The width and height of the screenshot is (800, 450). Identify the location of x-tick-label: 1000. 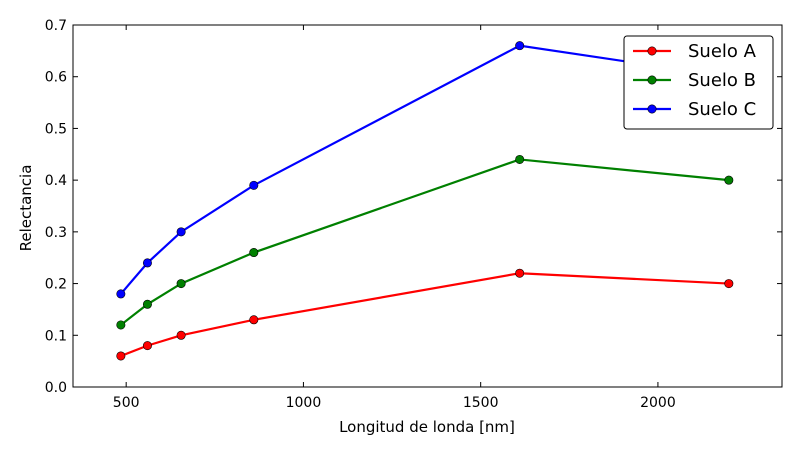
(304, 403).